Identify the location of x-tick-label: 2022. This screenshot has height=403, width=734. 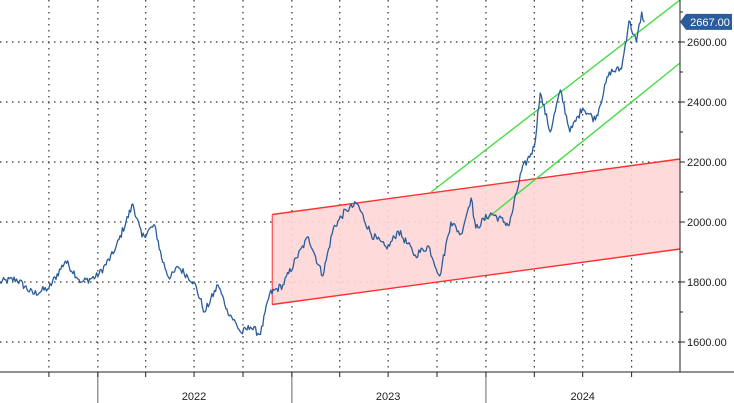
(194, 397).